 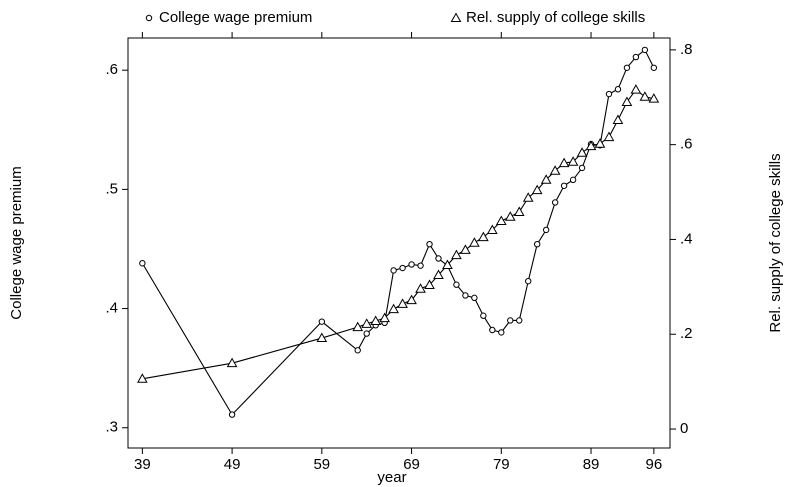 What do you see at coordinates (591, 464) in the screenshot?
I see `x-tick-label: 89` at bounding box center [591, 464].